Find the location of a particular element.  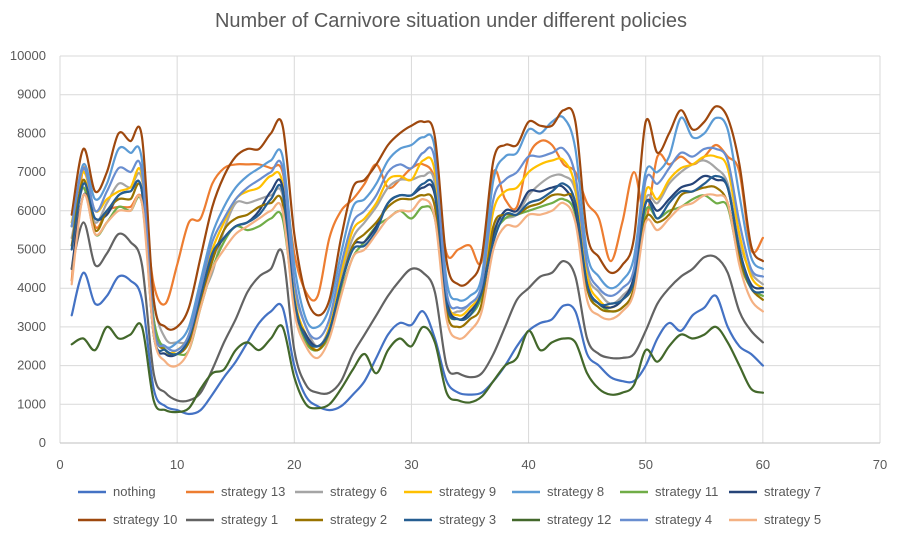

y-tick-label: 5000 is located at coordinates (31, 249).